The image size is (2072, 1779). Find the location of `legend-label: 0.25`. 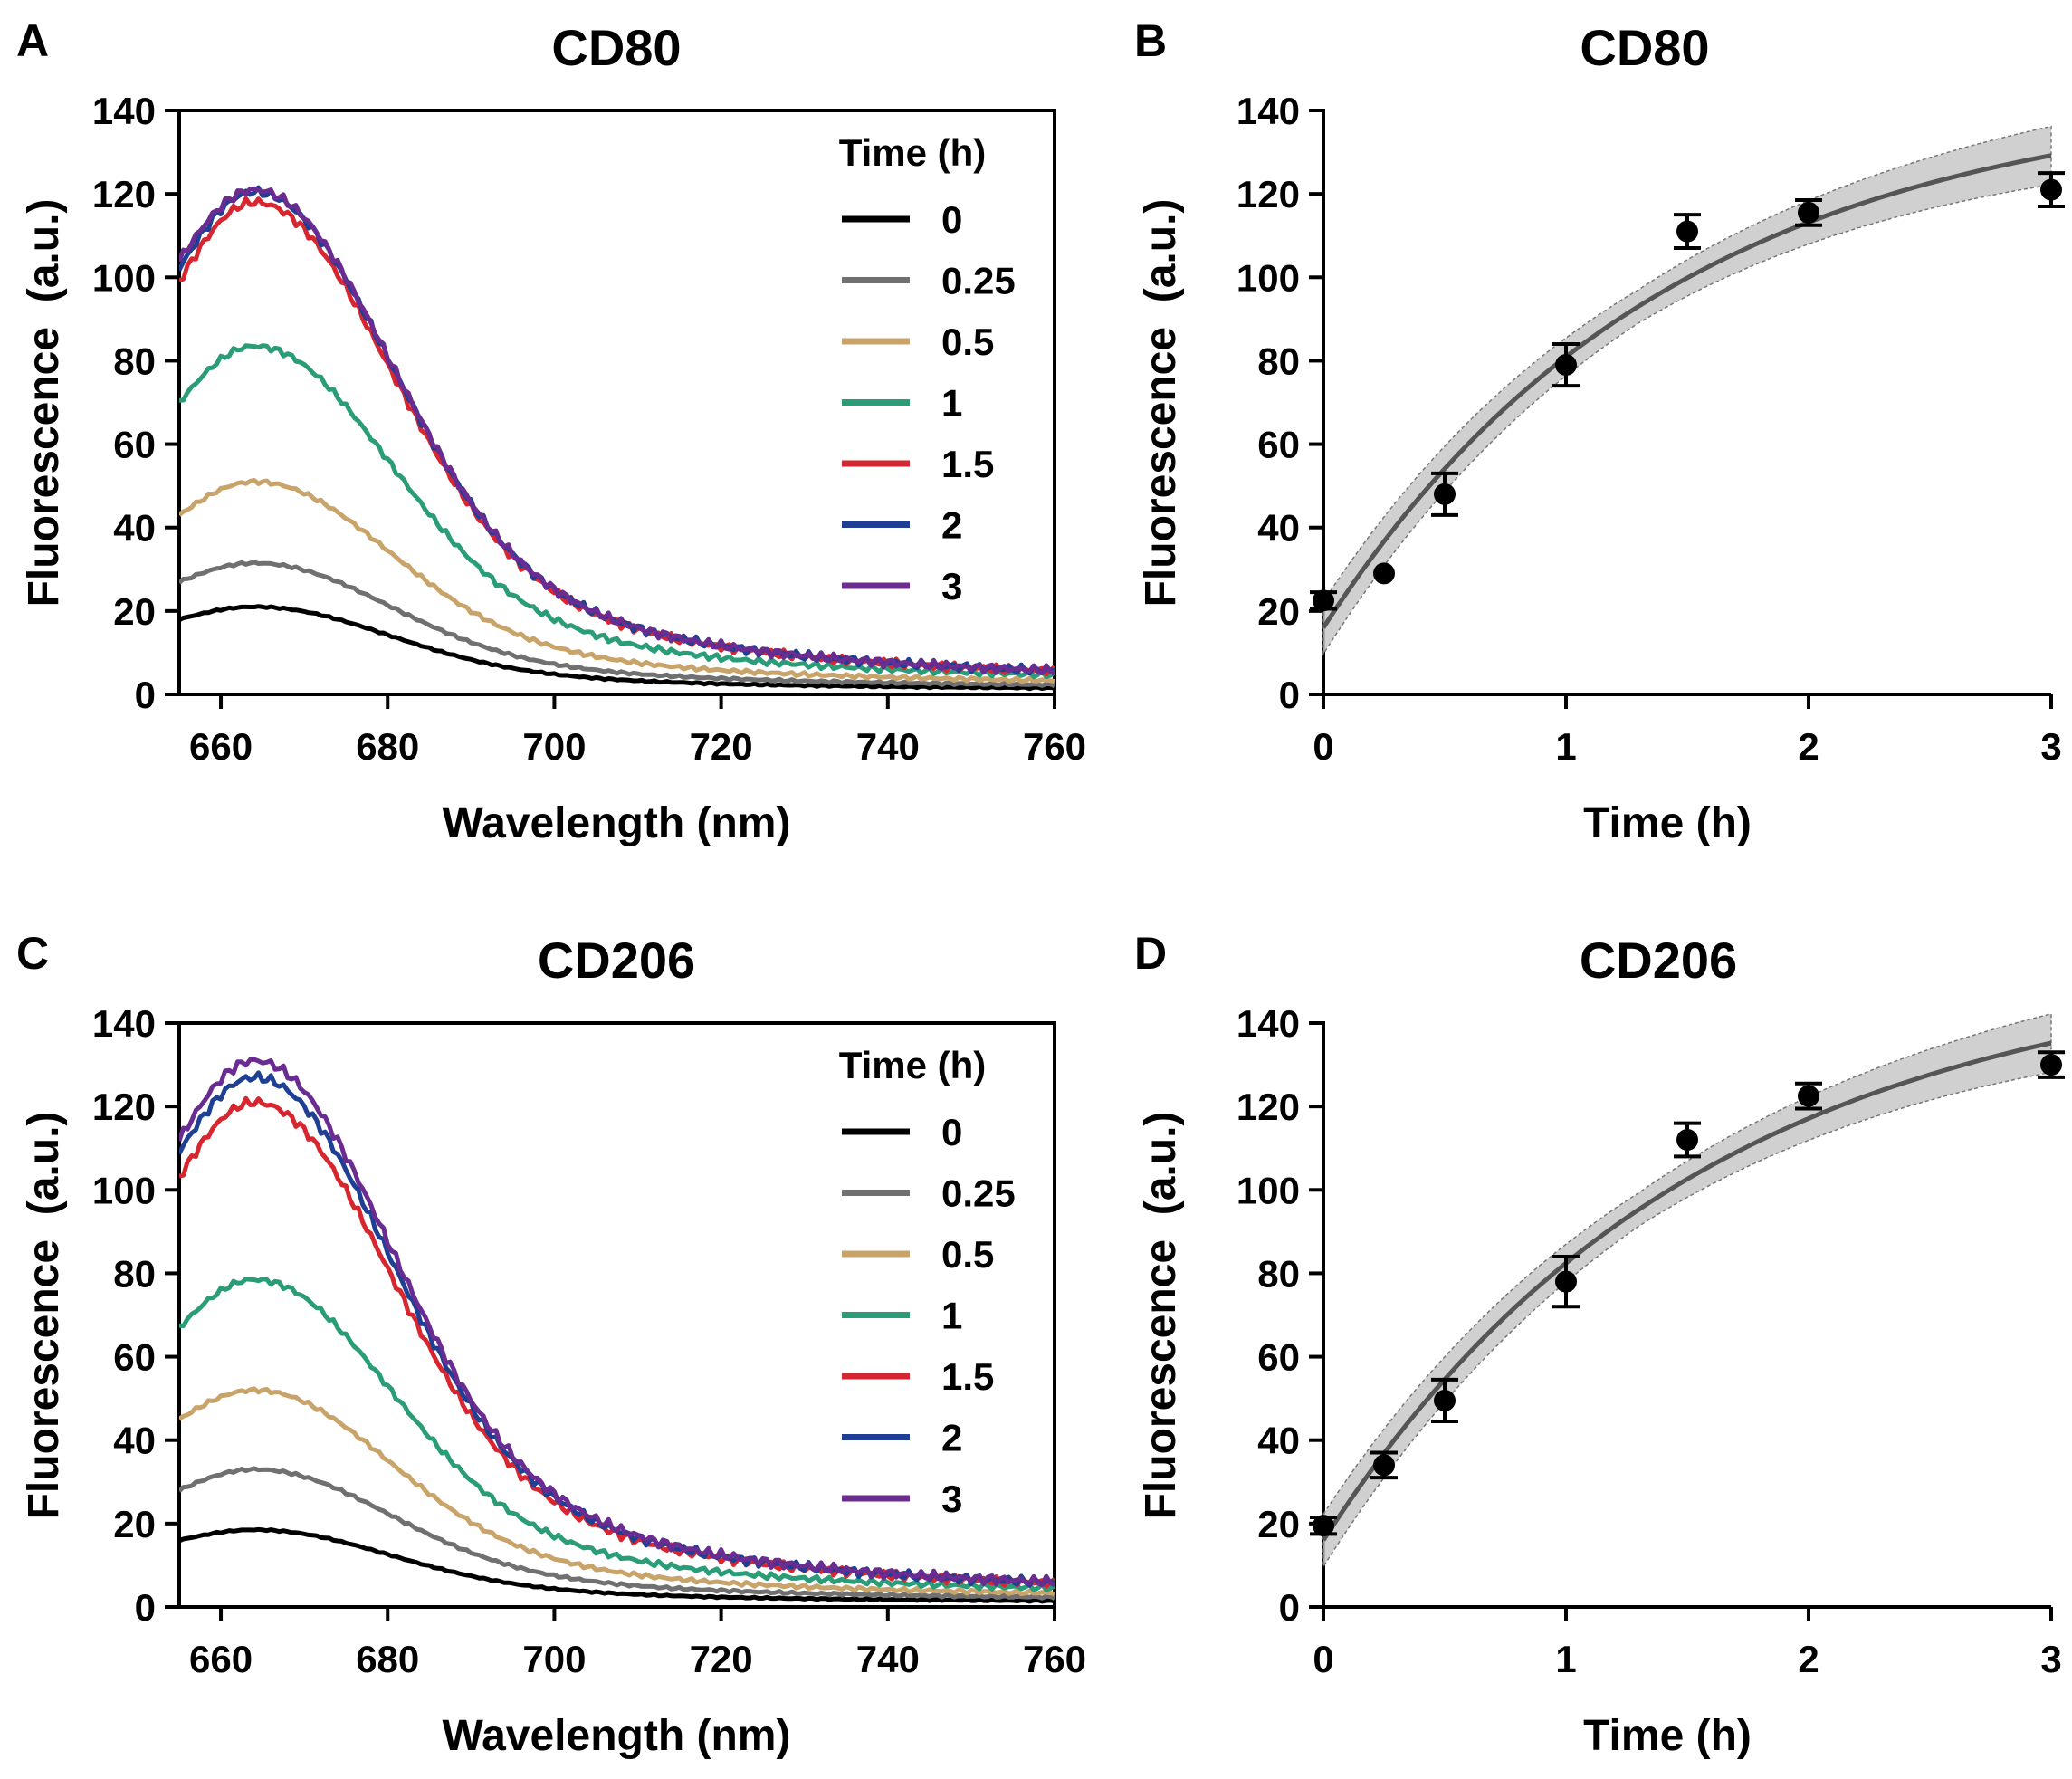

legend-label: 0.25 is located at coordinates (979, 281).